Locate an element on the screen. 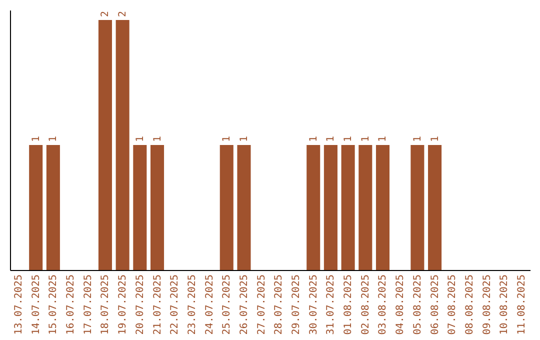 The image size is (540, 340). x-tick-label: 21.07.2025 is located at coordinates (158, 304).